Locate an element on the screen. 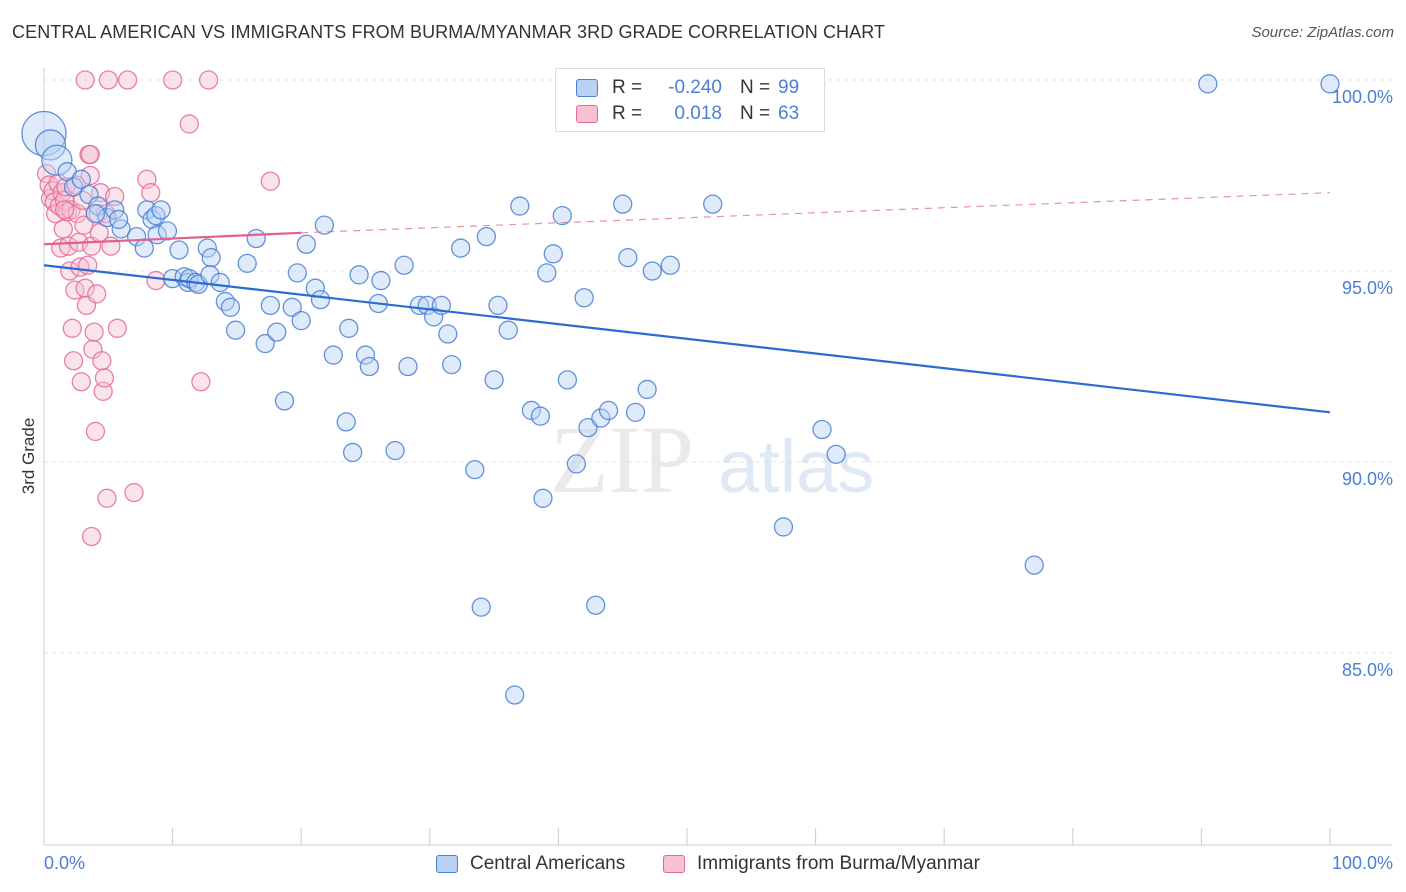 The width and height of the screenshot is (1406, 892). watermark-atlas: atlas is located at coordinates (796, 466).